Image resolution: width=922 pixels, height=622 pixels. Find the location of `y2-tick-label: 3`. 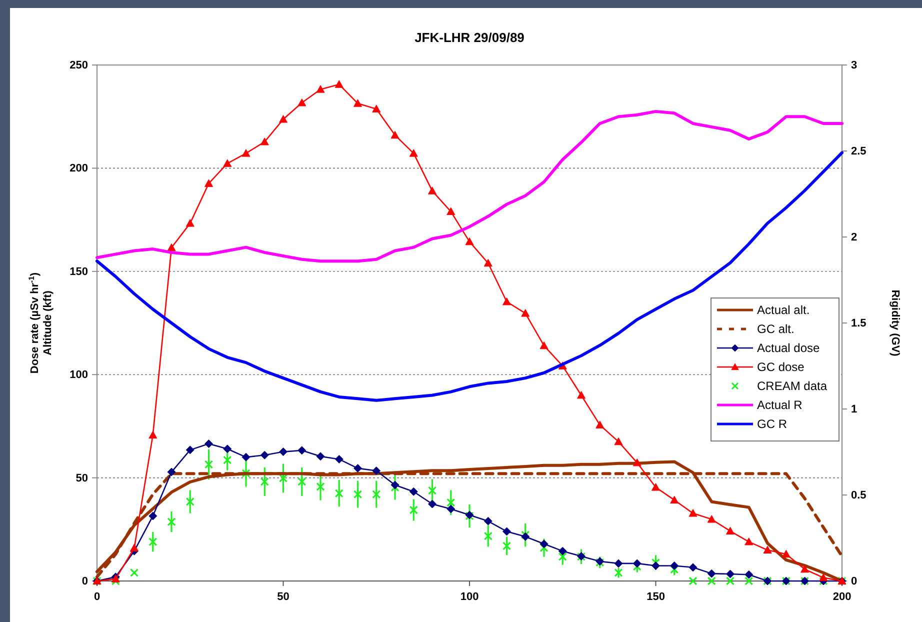

y2-tick-label: 3 is located at coordinates (854, 66).